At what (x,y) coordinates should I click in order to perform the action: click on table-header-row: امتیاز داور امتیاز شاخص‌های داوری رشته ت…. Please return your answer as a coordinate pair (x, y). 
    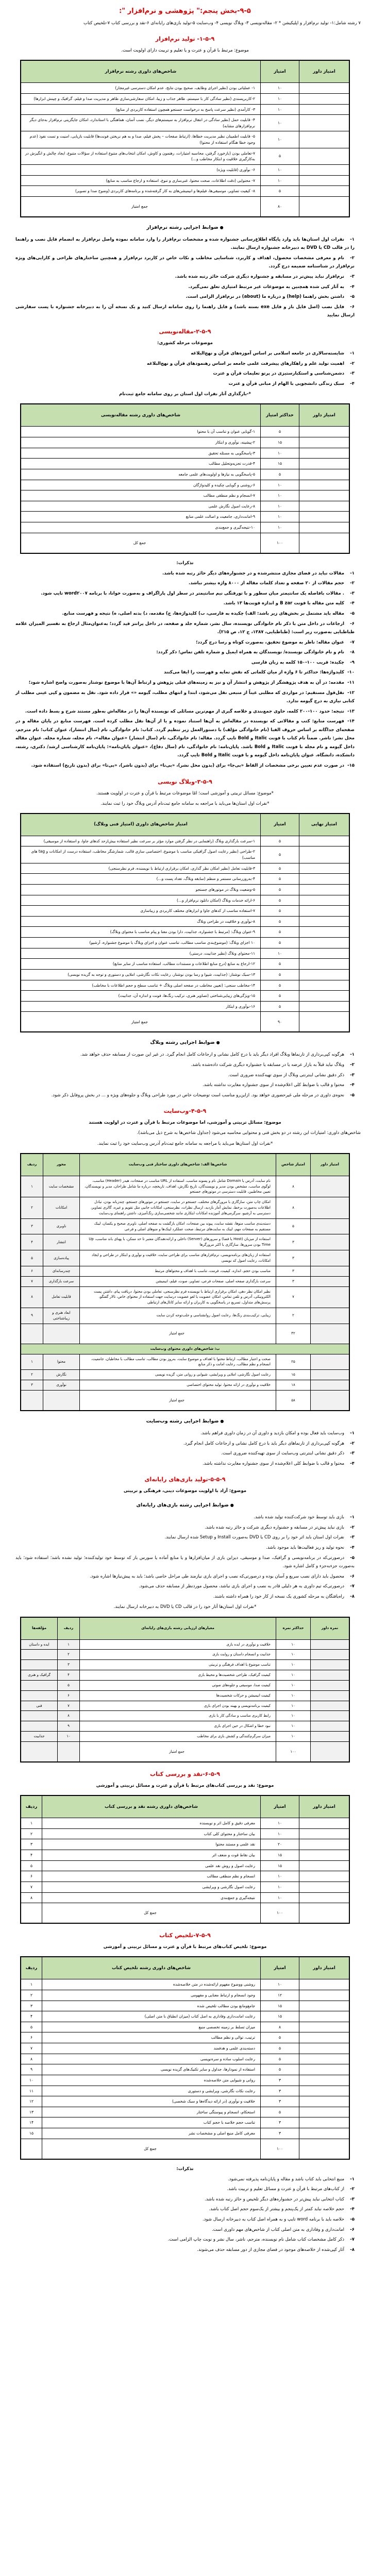
    Looking at the image, I should click on (185, 1968).